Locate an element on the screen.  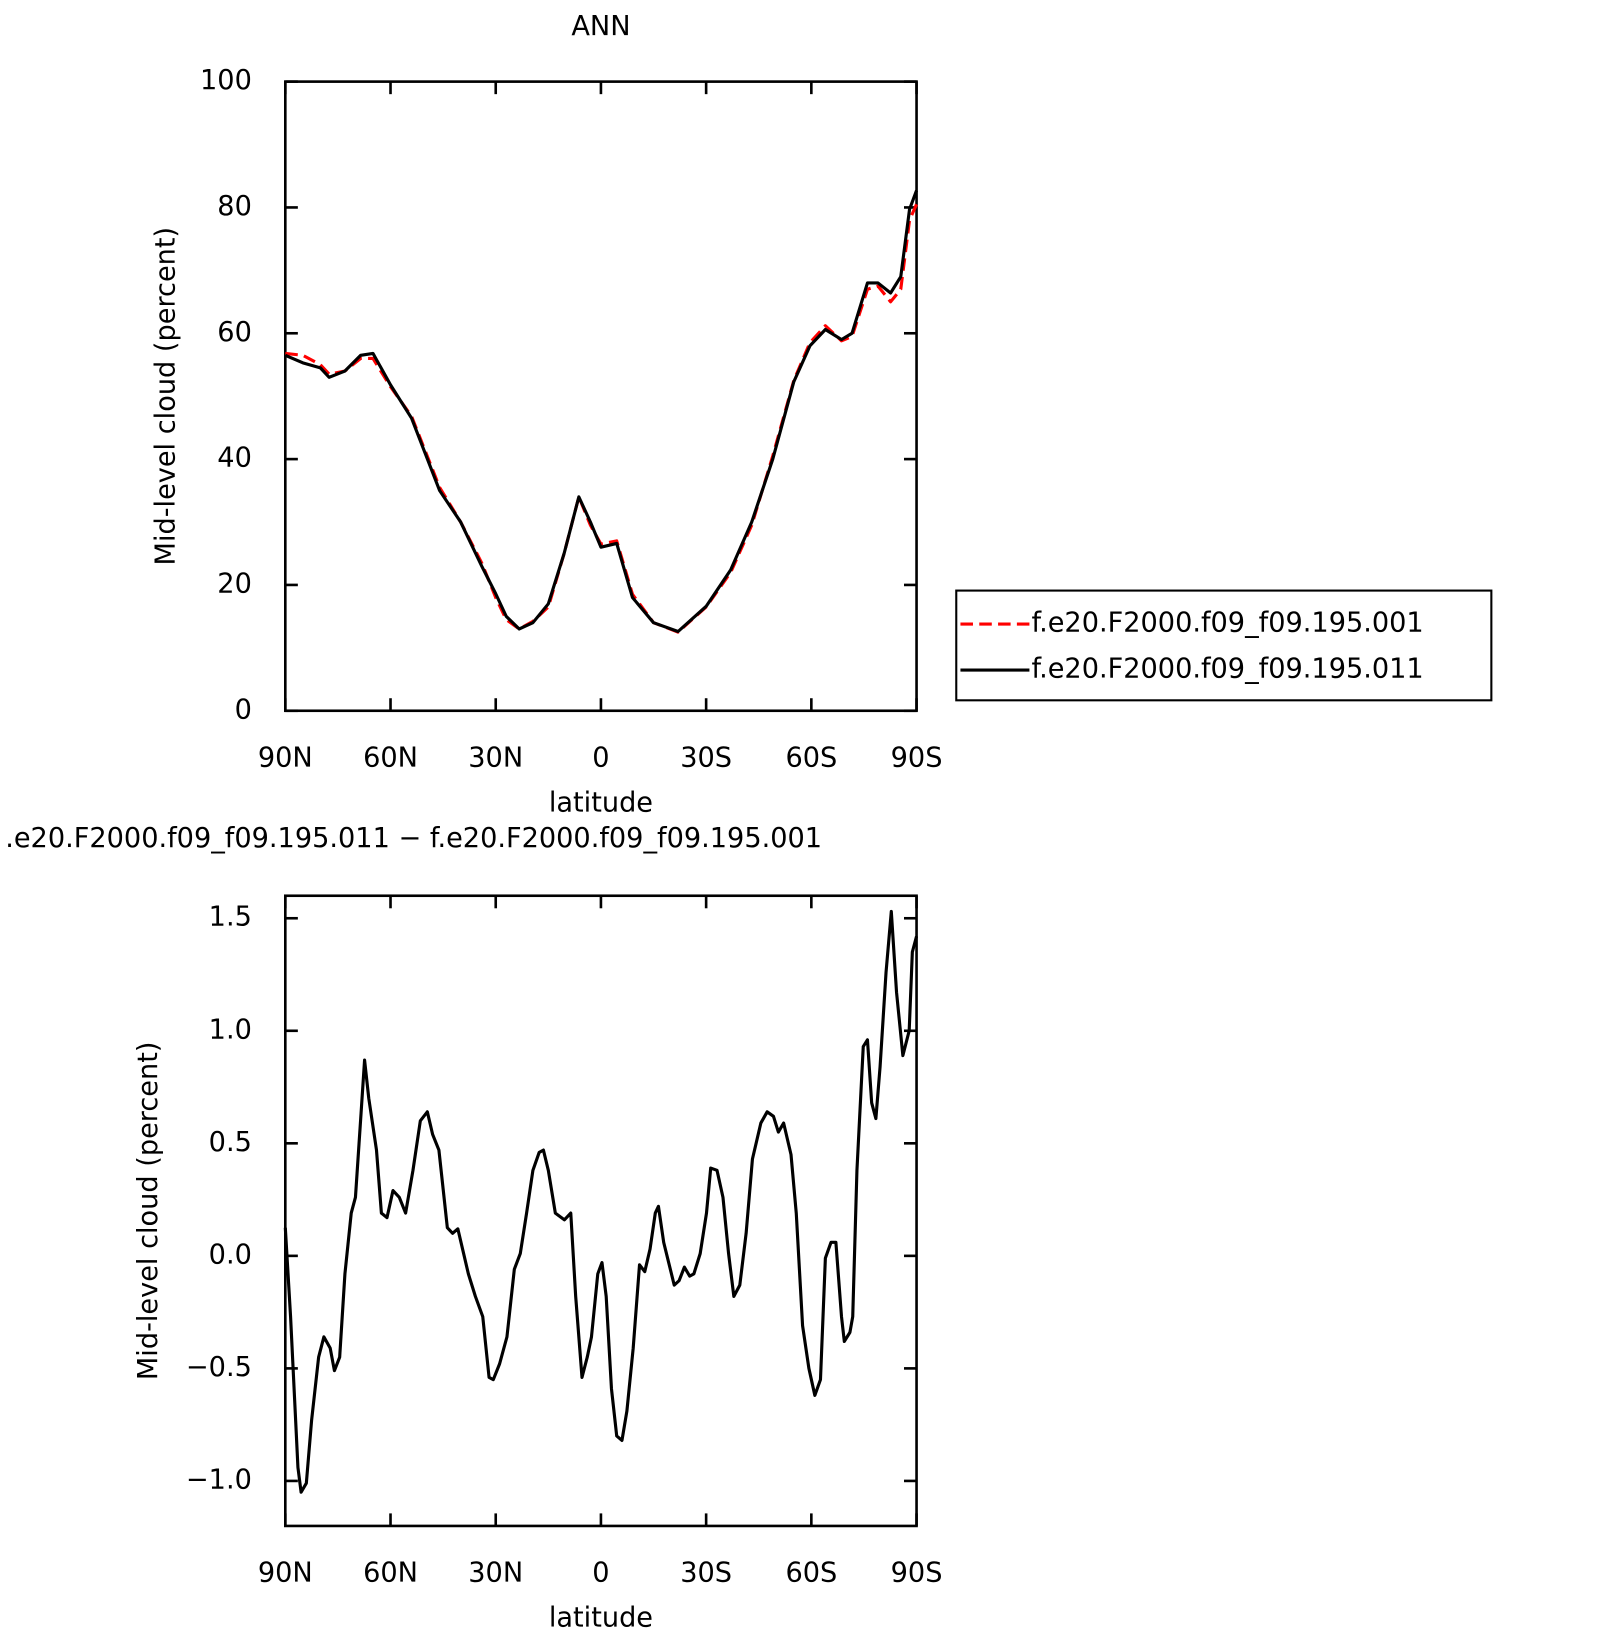
y-tick-label: 0.5 is located at coordinates (230, 1142).